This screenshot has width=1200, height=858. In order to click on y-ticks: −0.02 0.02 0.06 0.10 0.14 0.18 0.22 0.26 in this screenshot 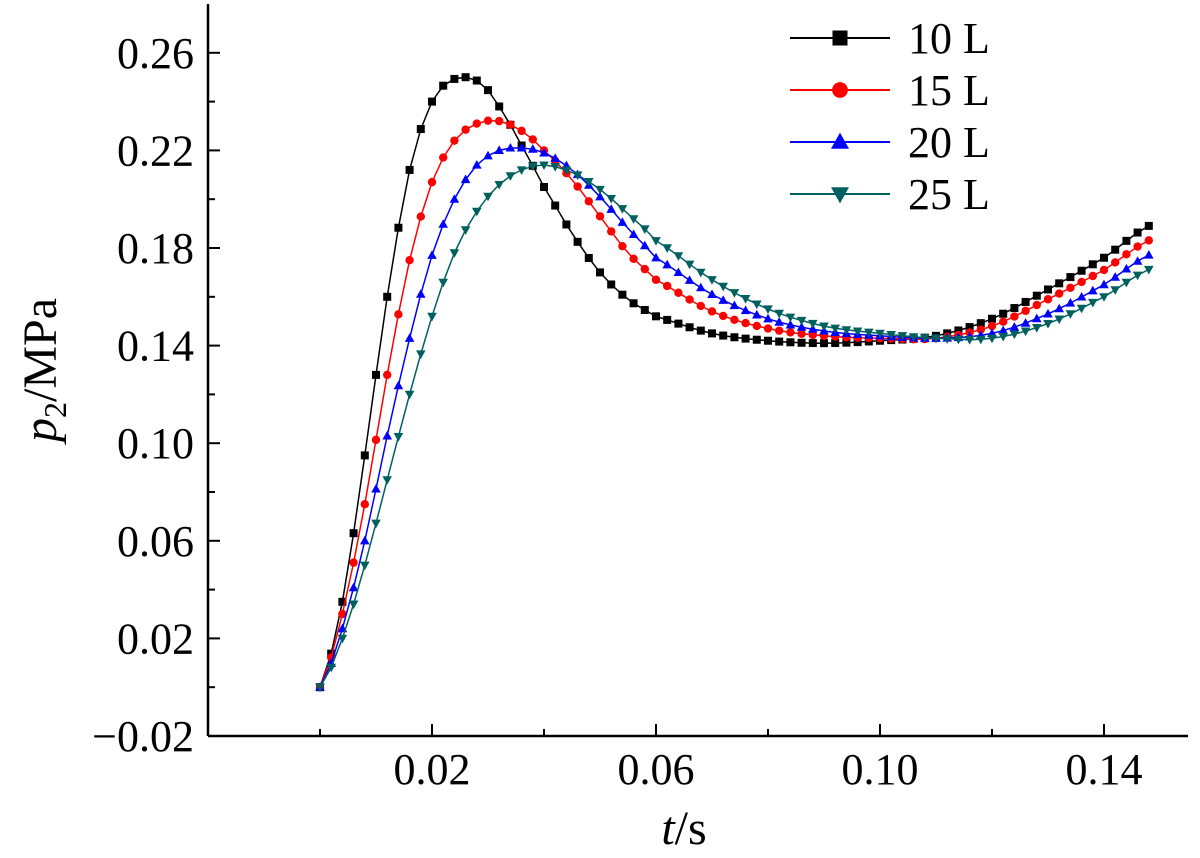, I will do `click(156, 395)`.